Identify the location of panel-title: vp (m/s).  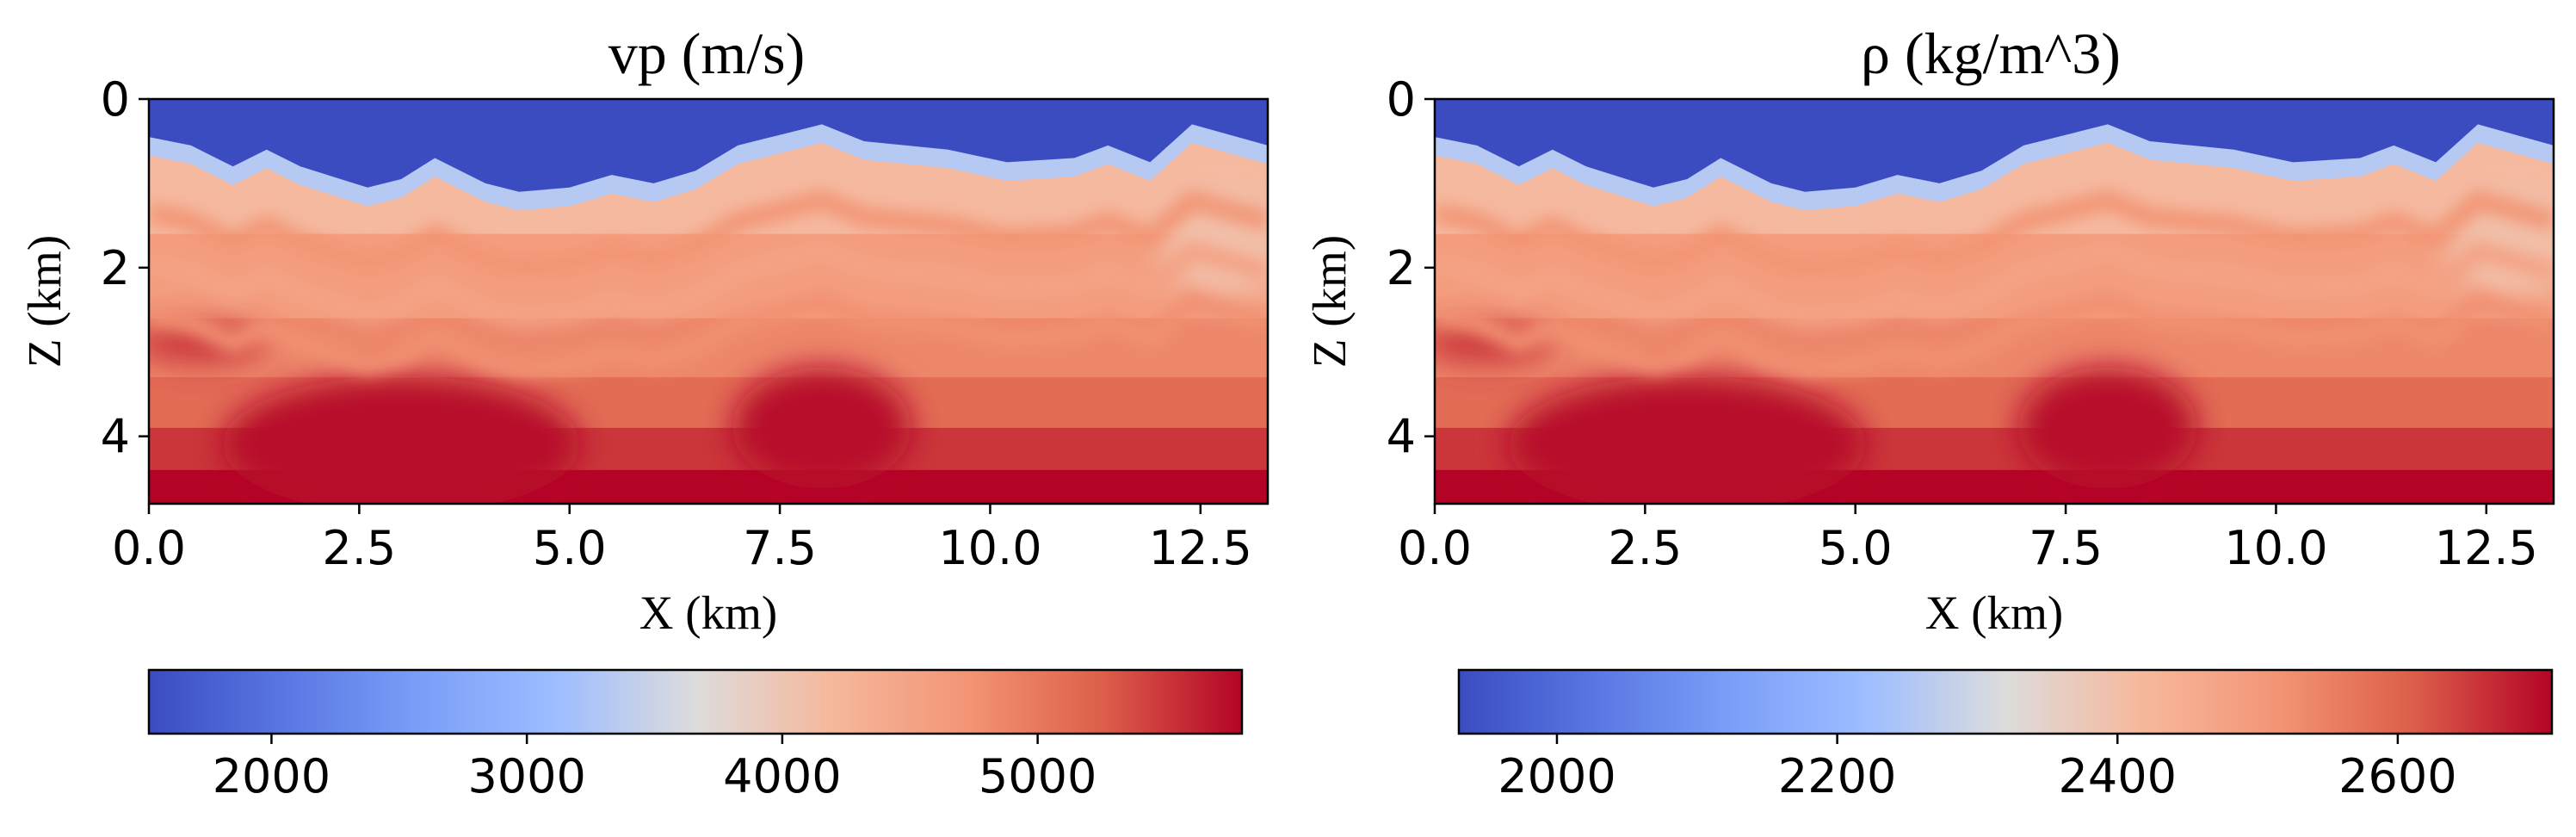
(707, 54).